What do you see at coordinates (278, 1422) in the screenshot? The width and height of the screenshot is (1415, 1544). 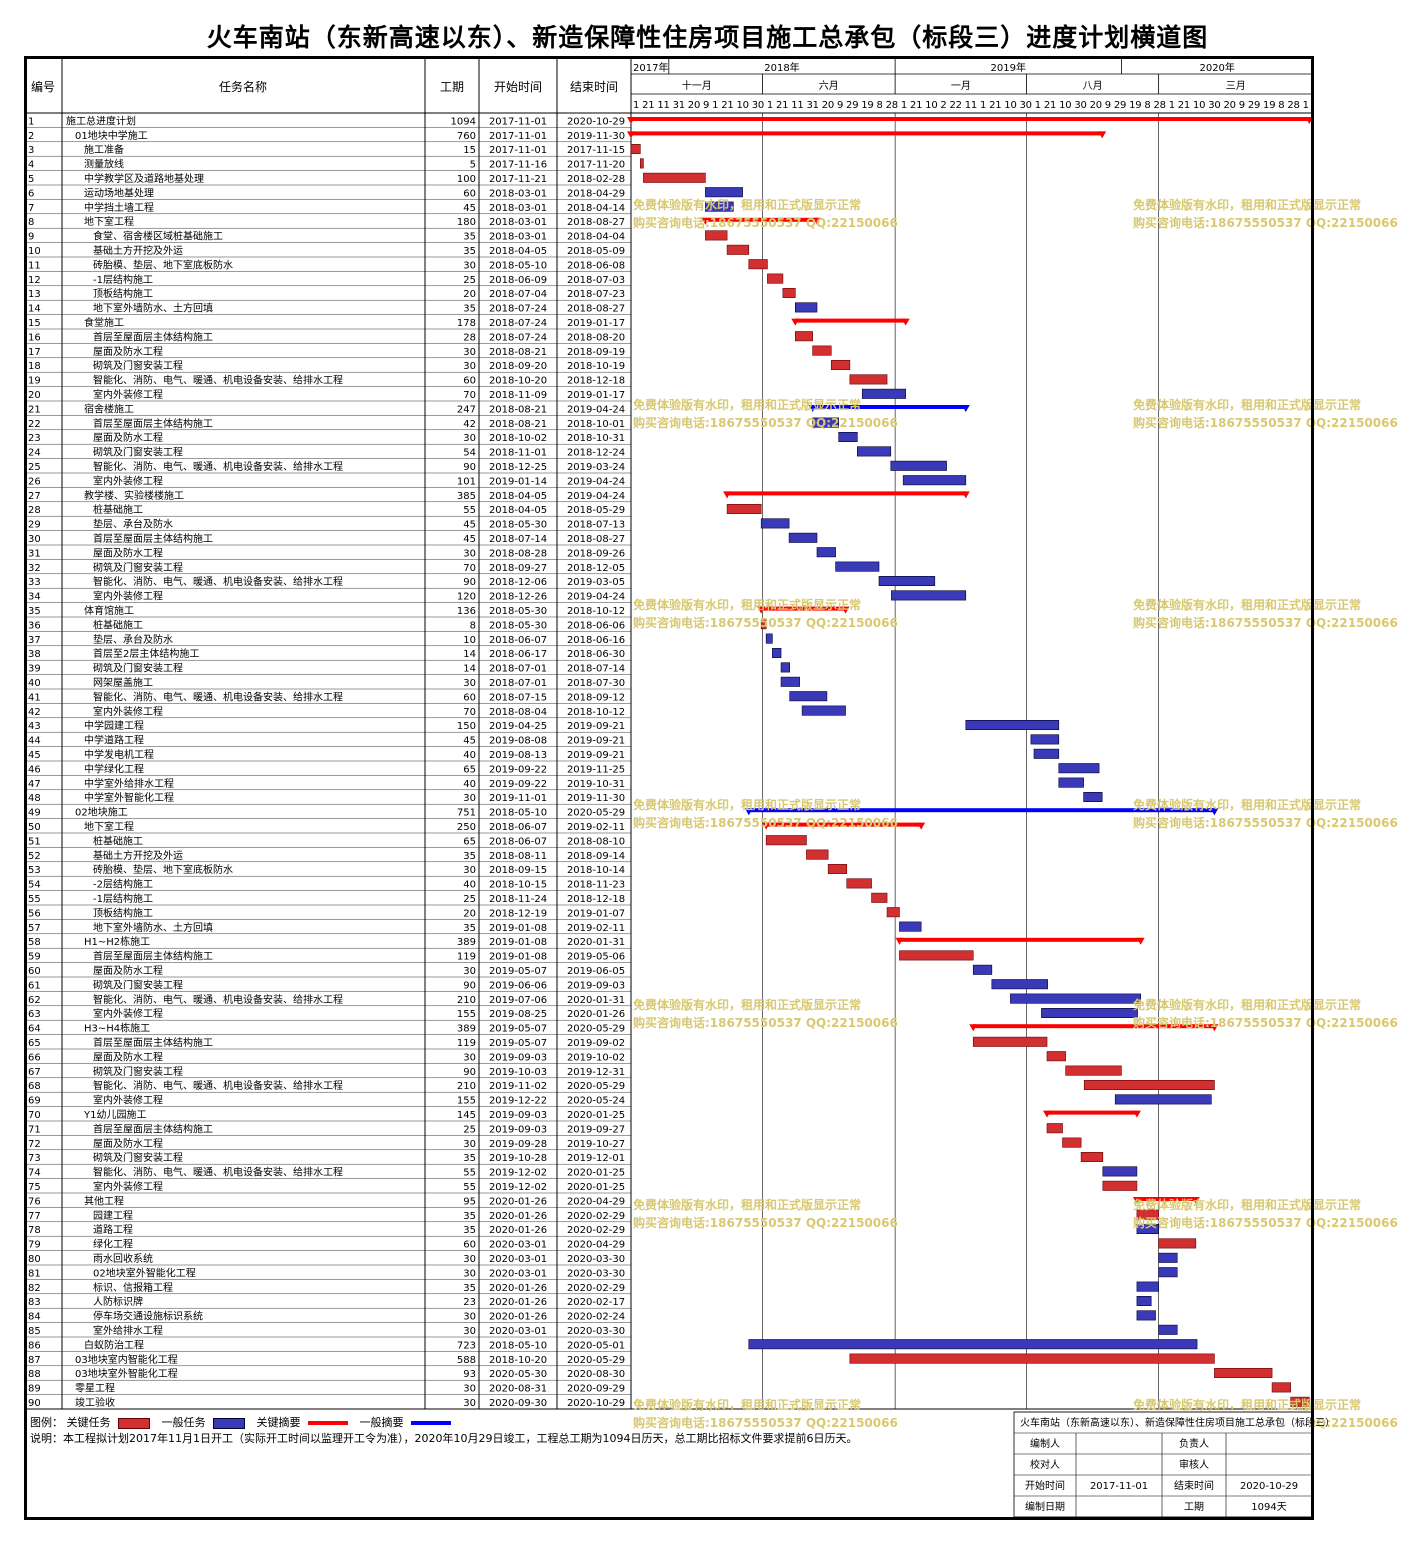 I see `legend-critical-summary-label: 关键摘要` at bounding box center [278, 1422].